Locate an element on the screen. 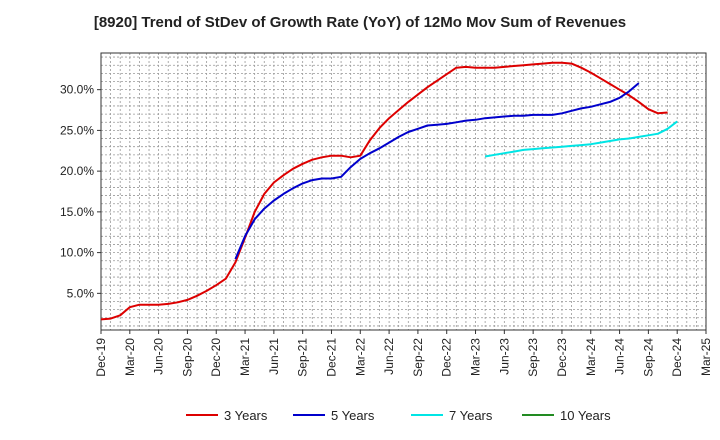  x-tick-label: Jun-24 is located at coordinates (620, 356).